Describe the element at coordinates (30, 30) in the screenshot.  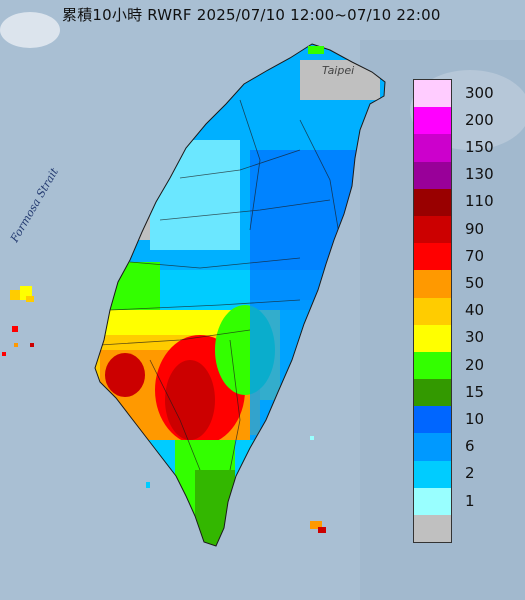
I see `cloud-patch` at that location.